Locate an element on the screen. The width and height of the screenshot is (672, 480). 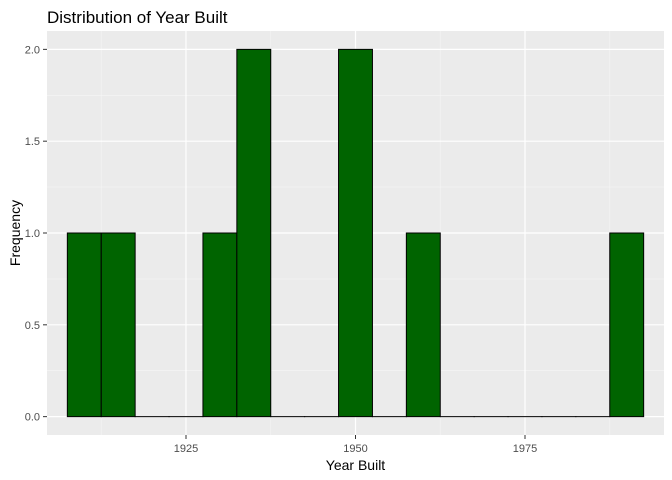
x-axis: 1925 1950 1975 is located at coordinates (355, 445).